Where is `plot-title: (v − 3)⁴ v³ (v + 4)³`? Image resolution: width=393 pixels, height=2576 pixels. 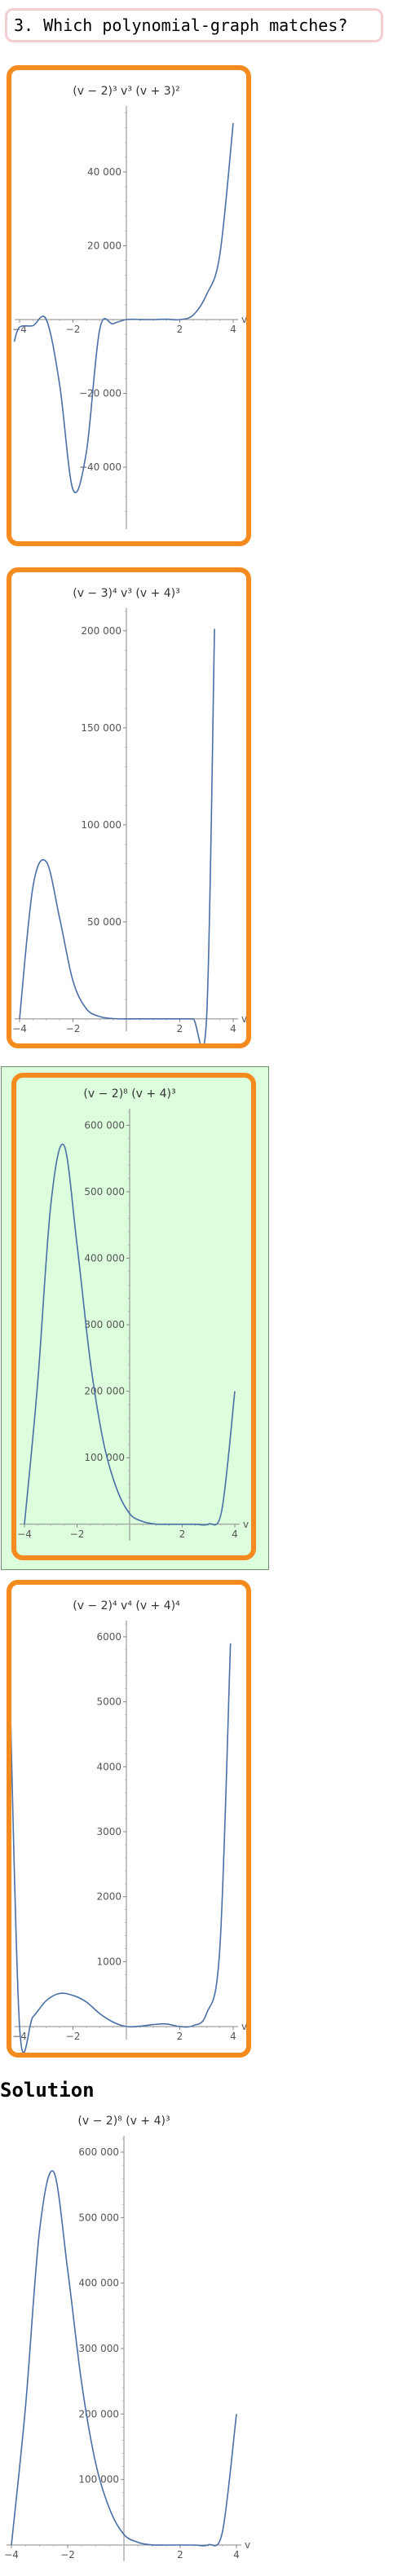
plot-title: (v − 3)⁴ v³ (v + 4)³ is located at coordinates (126, 593).